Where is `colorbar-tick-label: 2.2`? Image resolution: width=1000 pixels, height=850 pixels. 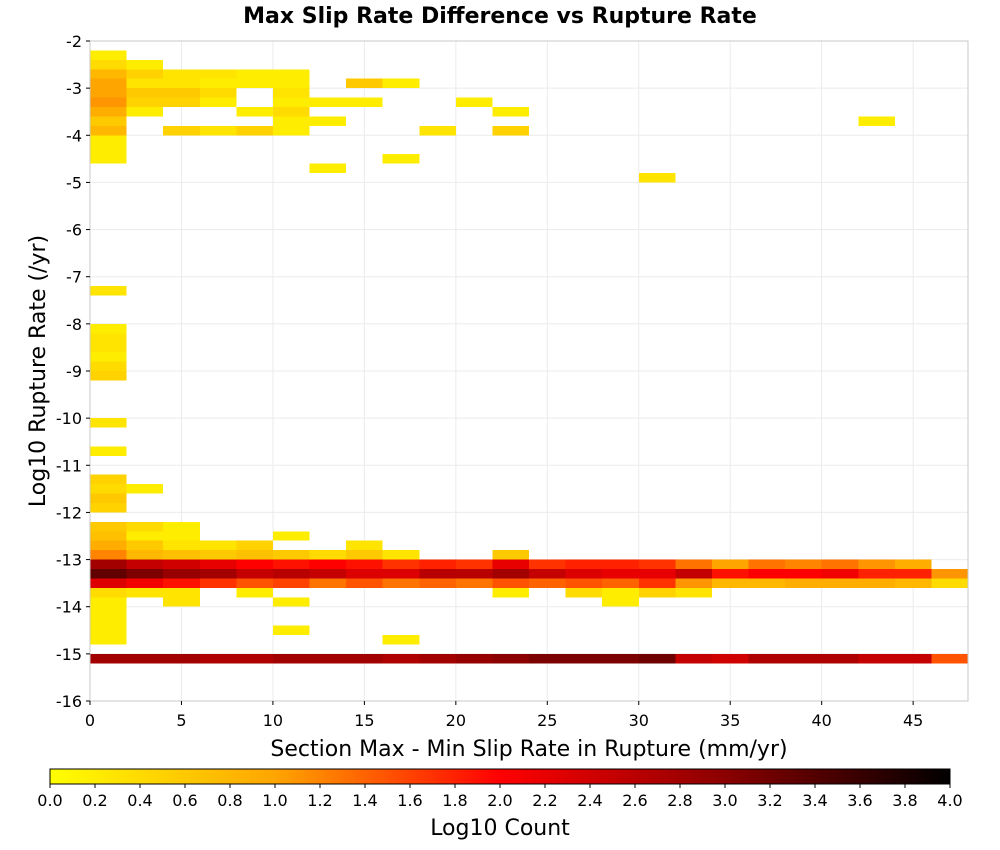
colorbar-tick-label: 2.2 is located at coordinates (544, 800).